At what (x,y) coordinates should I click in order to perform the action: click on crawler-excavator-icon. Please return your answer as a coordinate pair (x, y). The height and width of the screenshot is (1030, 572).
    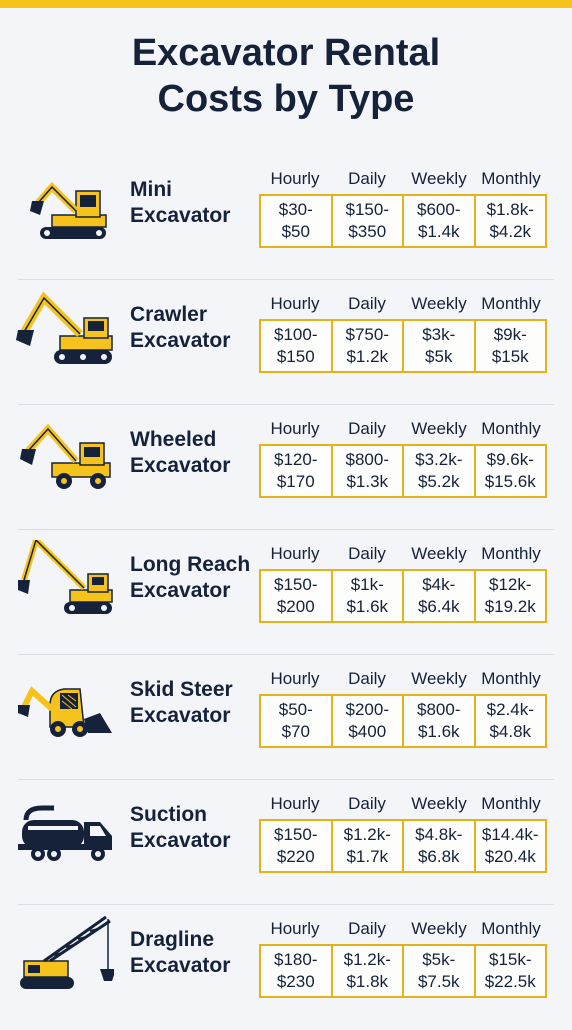
    Looking at the image, I should click on (64, 327).